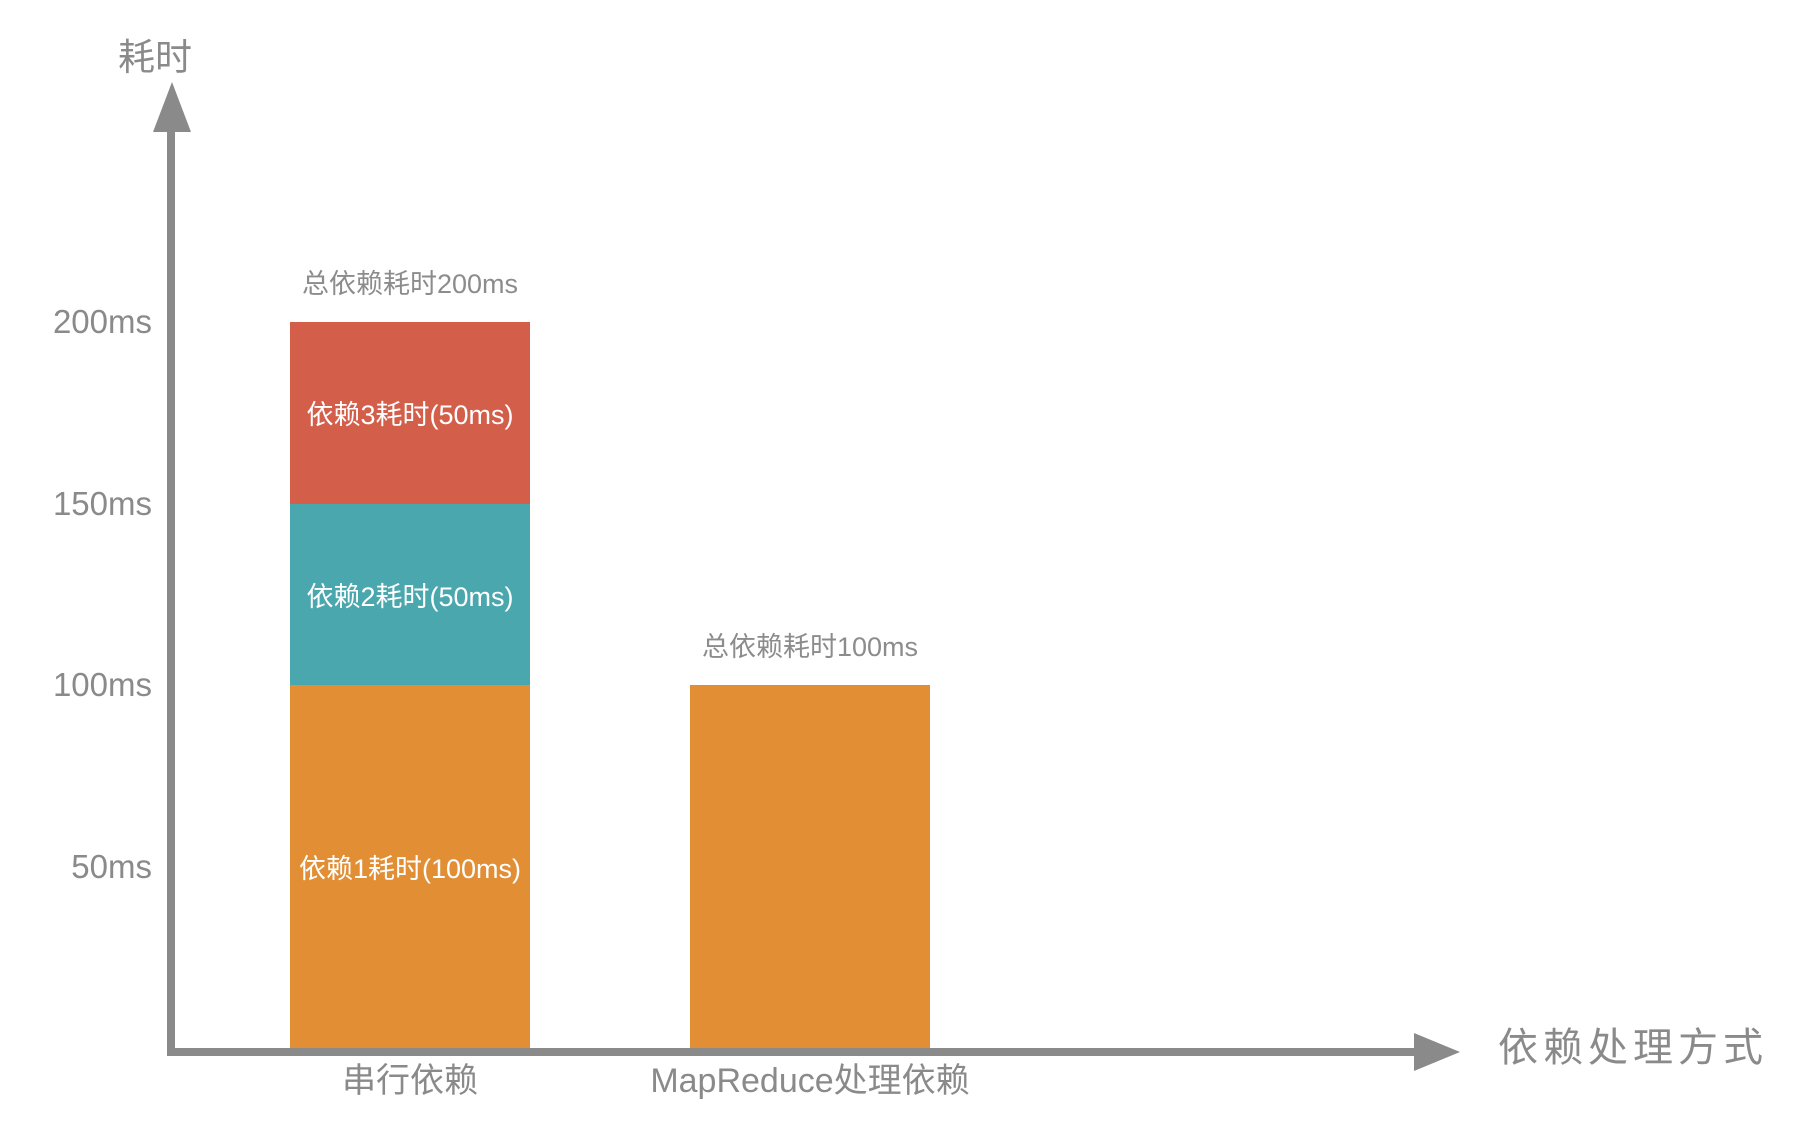  I want to click on y-axis-arrow-icon, so click(172, 107).